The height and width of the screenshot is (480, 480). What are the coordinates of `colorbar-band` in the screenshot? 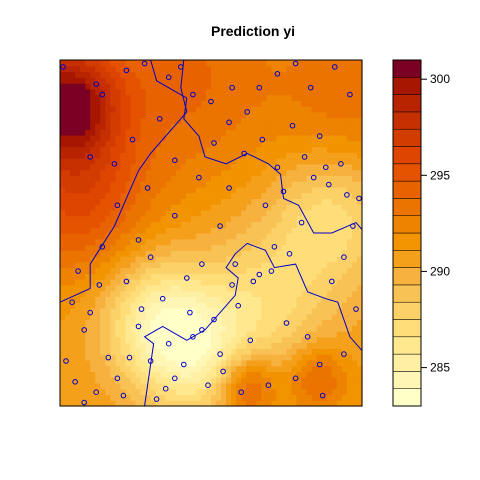 It's located at (407, 120).